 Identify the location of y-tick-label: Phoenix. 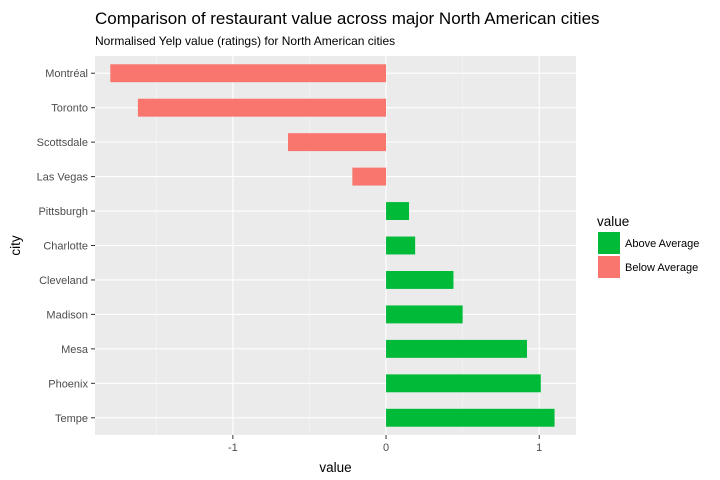
(68, 384).